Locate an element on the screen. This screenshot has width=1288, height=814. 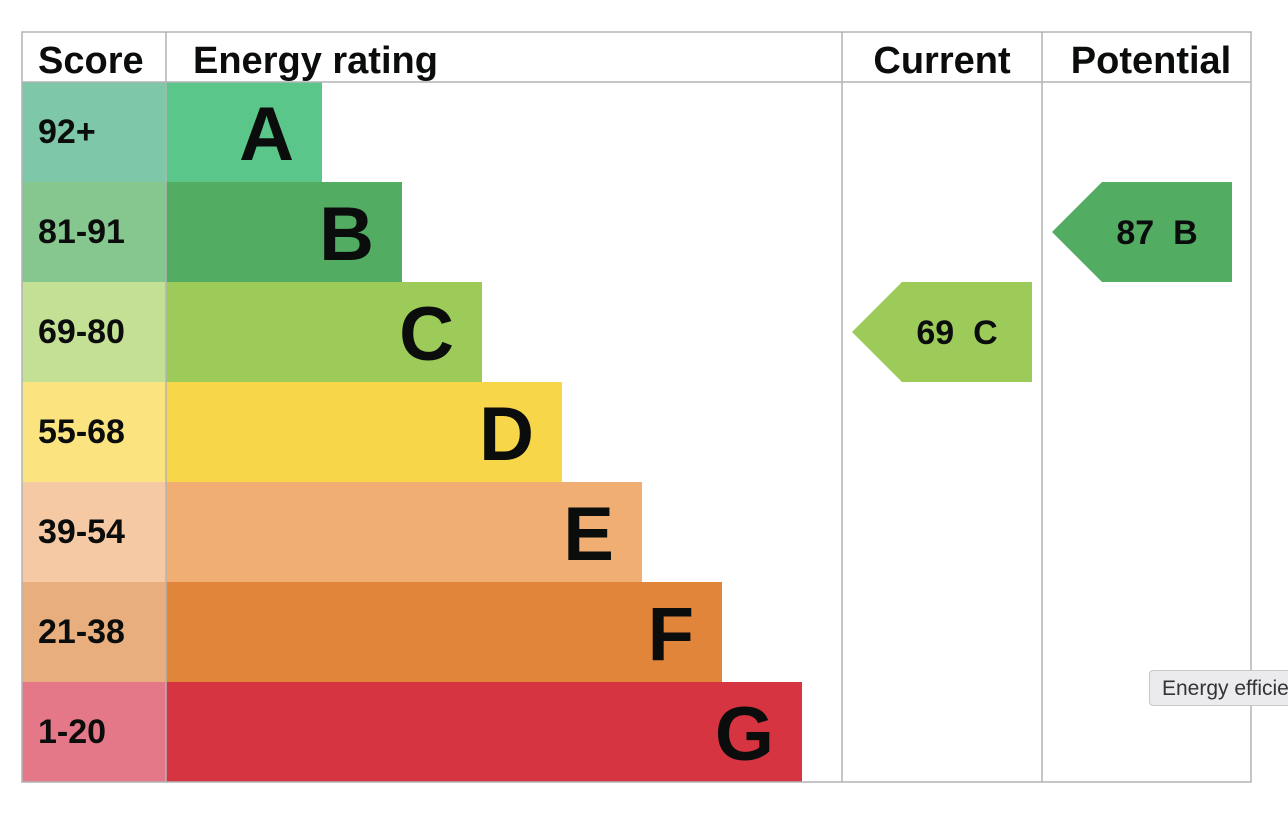
band-bar-c is located at coordinates (324, 332).